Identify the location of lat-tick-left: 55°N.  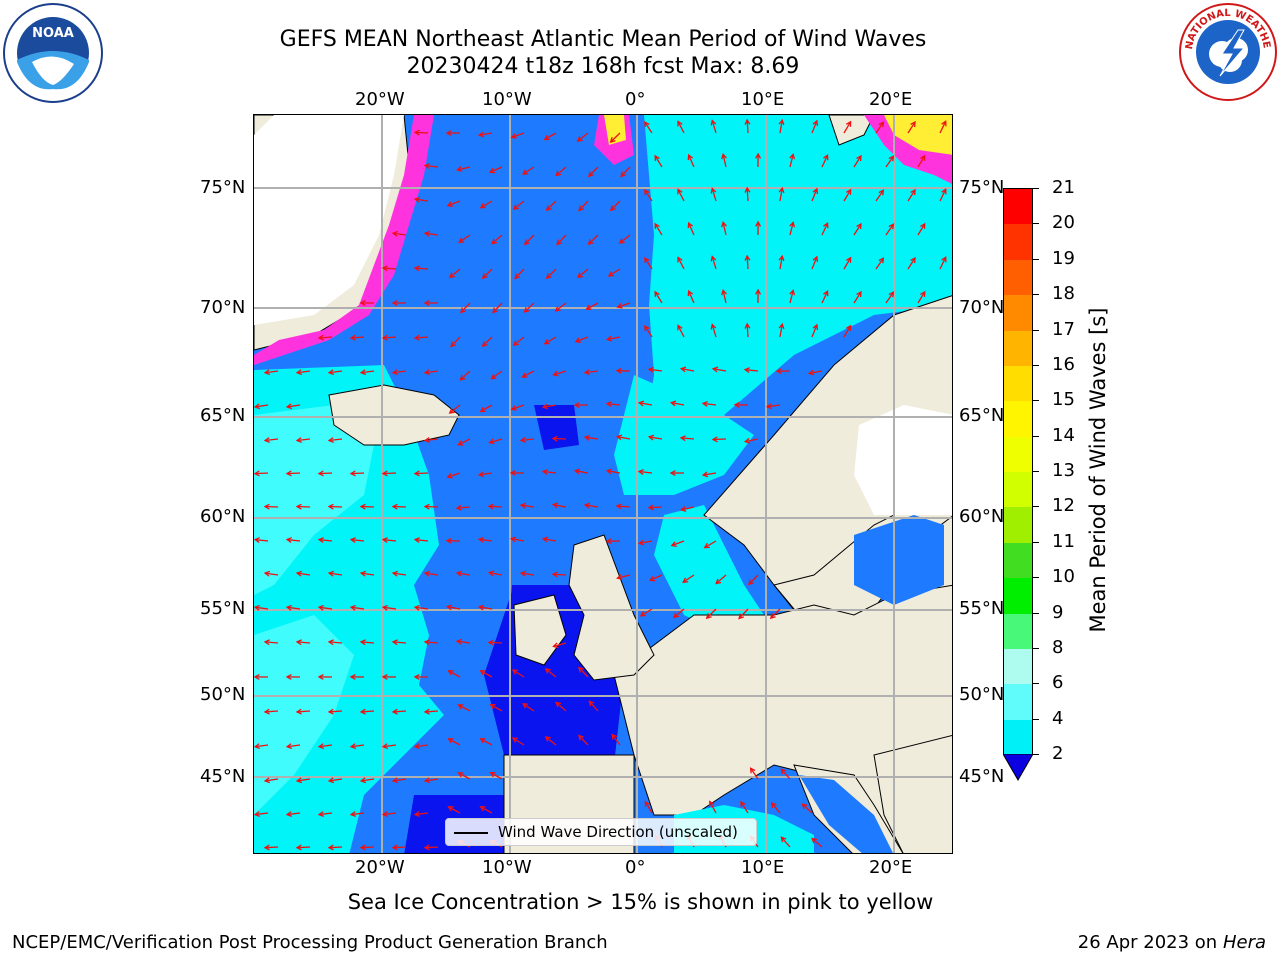
(223, 608).